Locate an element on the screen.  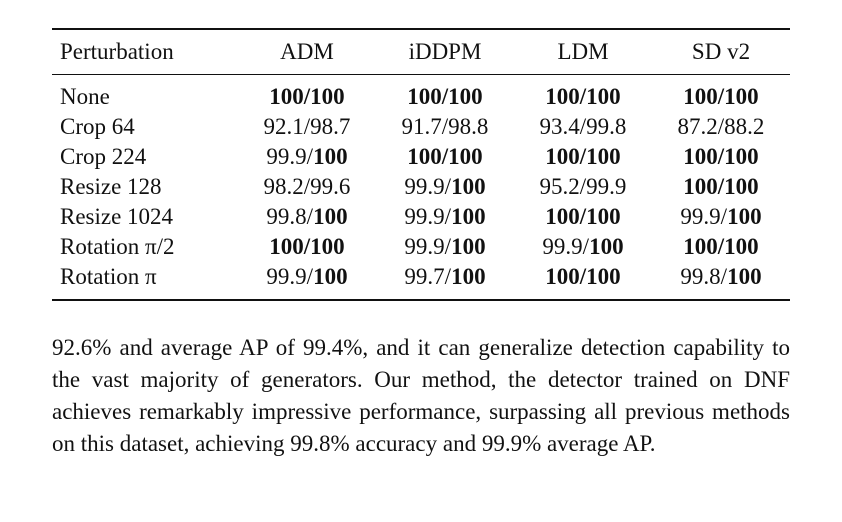
table-cell: 87.2/88.2 is located at coordinates (721, 127).